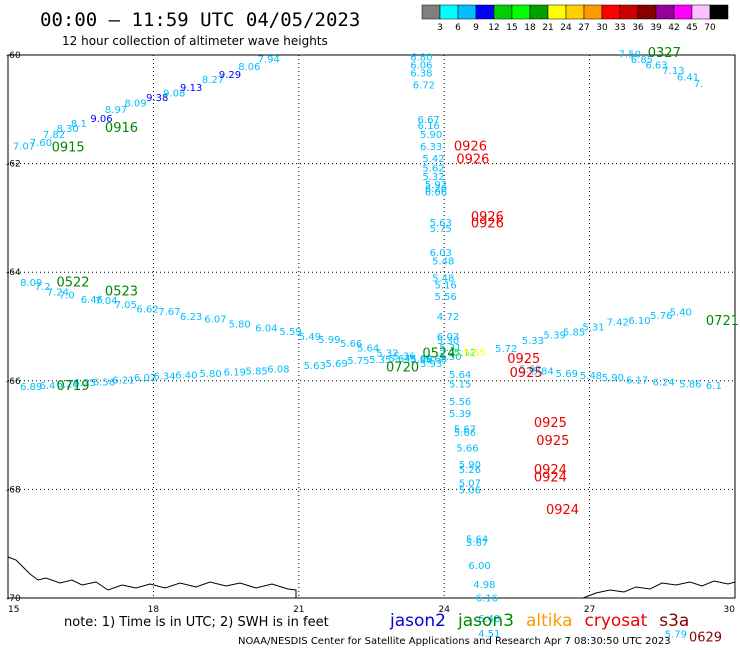 The width and height of the screenshot is (740, 650). What do you see at coordinates (714, 386) in the screenshot?
I see `wave-height-label: 6.1` at bounding box center [714, 386].